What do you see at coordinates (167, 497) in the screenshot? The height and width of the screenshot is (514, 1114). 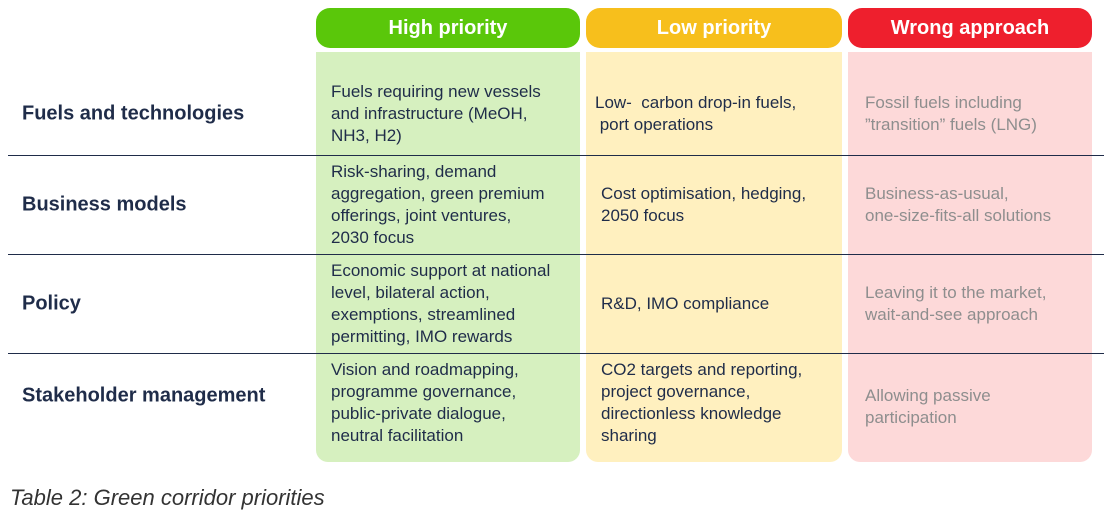 I see `table-caption: Table 2: Green corridor priorities` at bounding box center [167, 497].